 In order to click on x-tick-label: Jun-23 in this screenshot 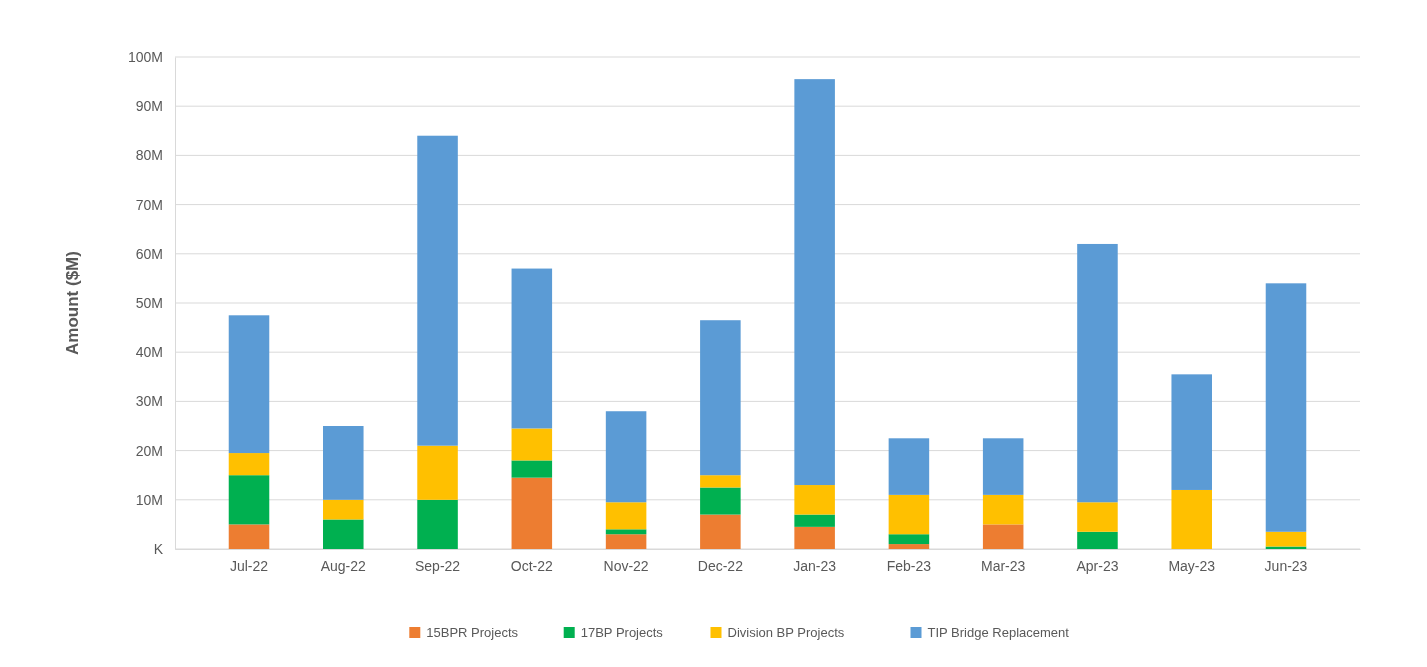, I will do `click(1286, 565)`.